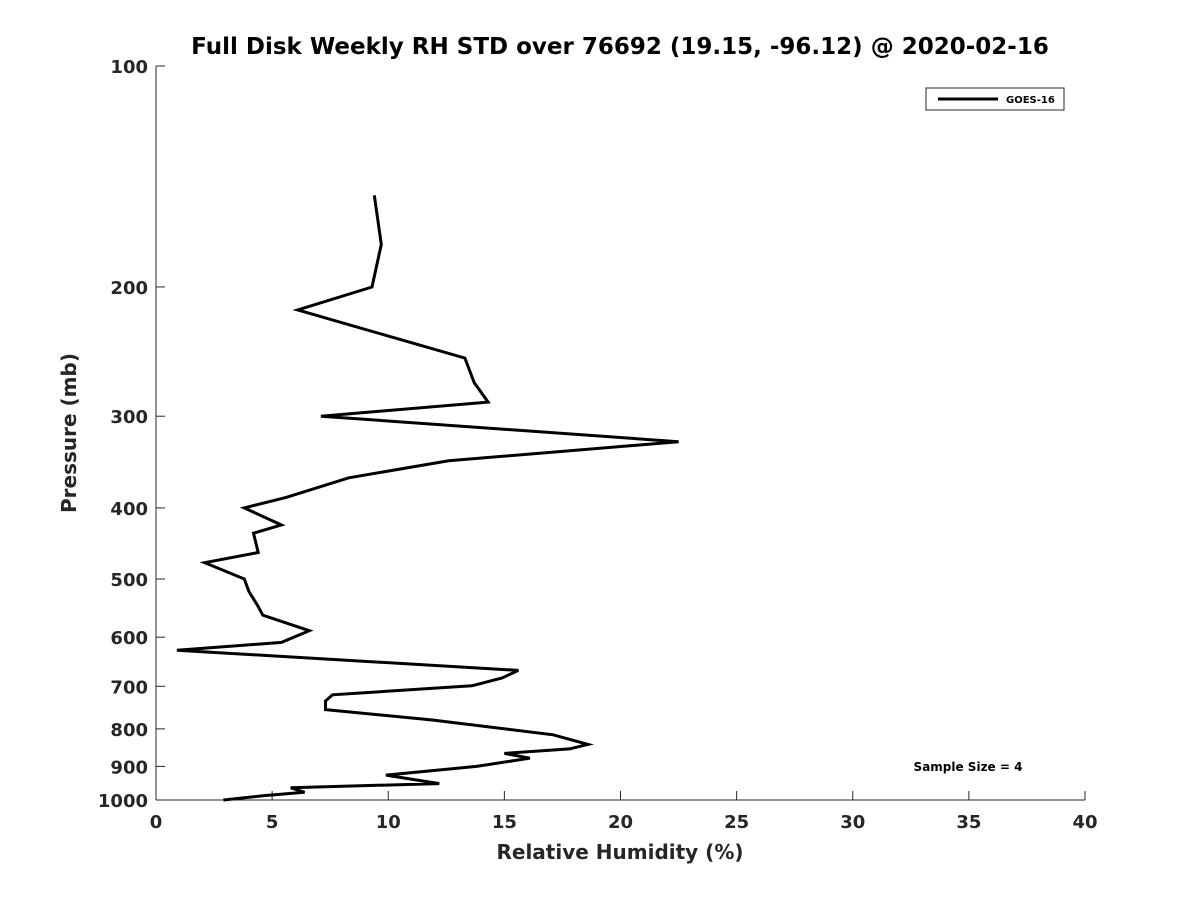  What do you see at coordinates (1084, 822) in the screenshot?
I see `x-tick-label: 40` at bounding box center [1084, 822].